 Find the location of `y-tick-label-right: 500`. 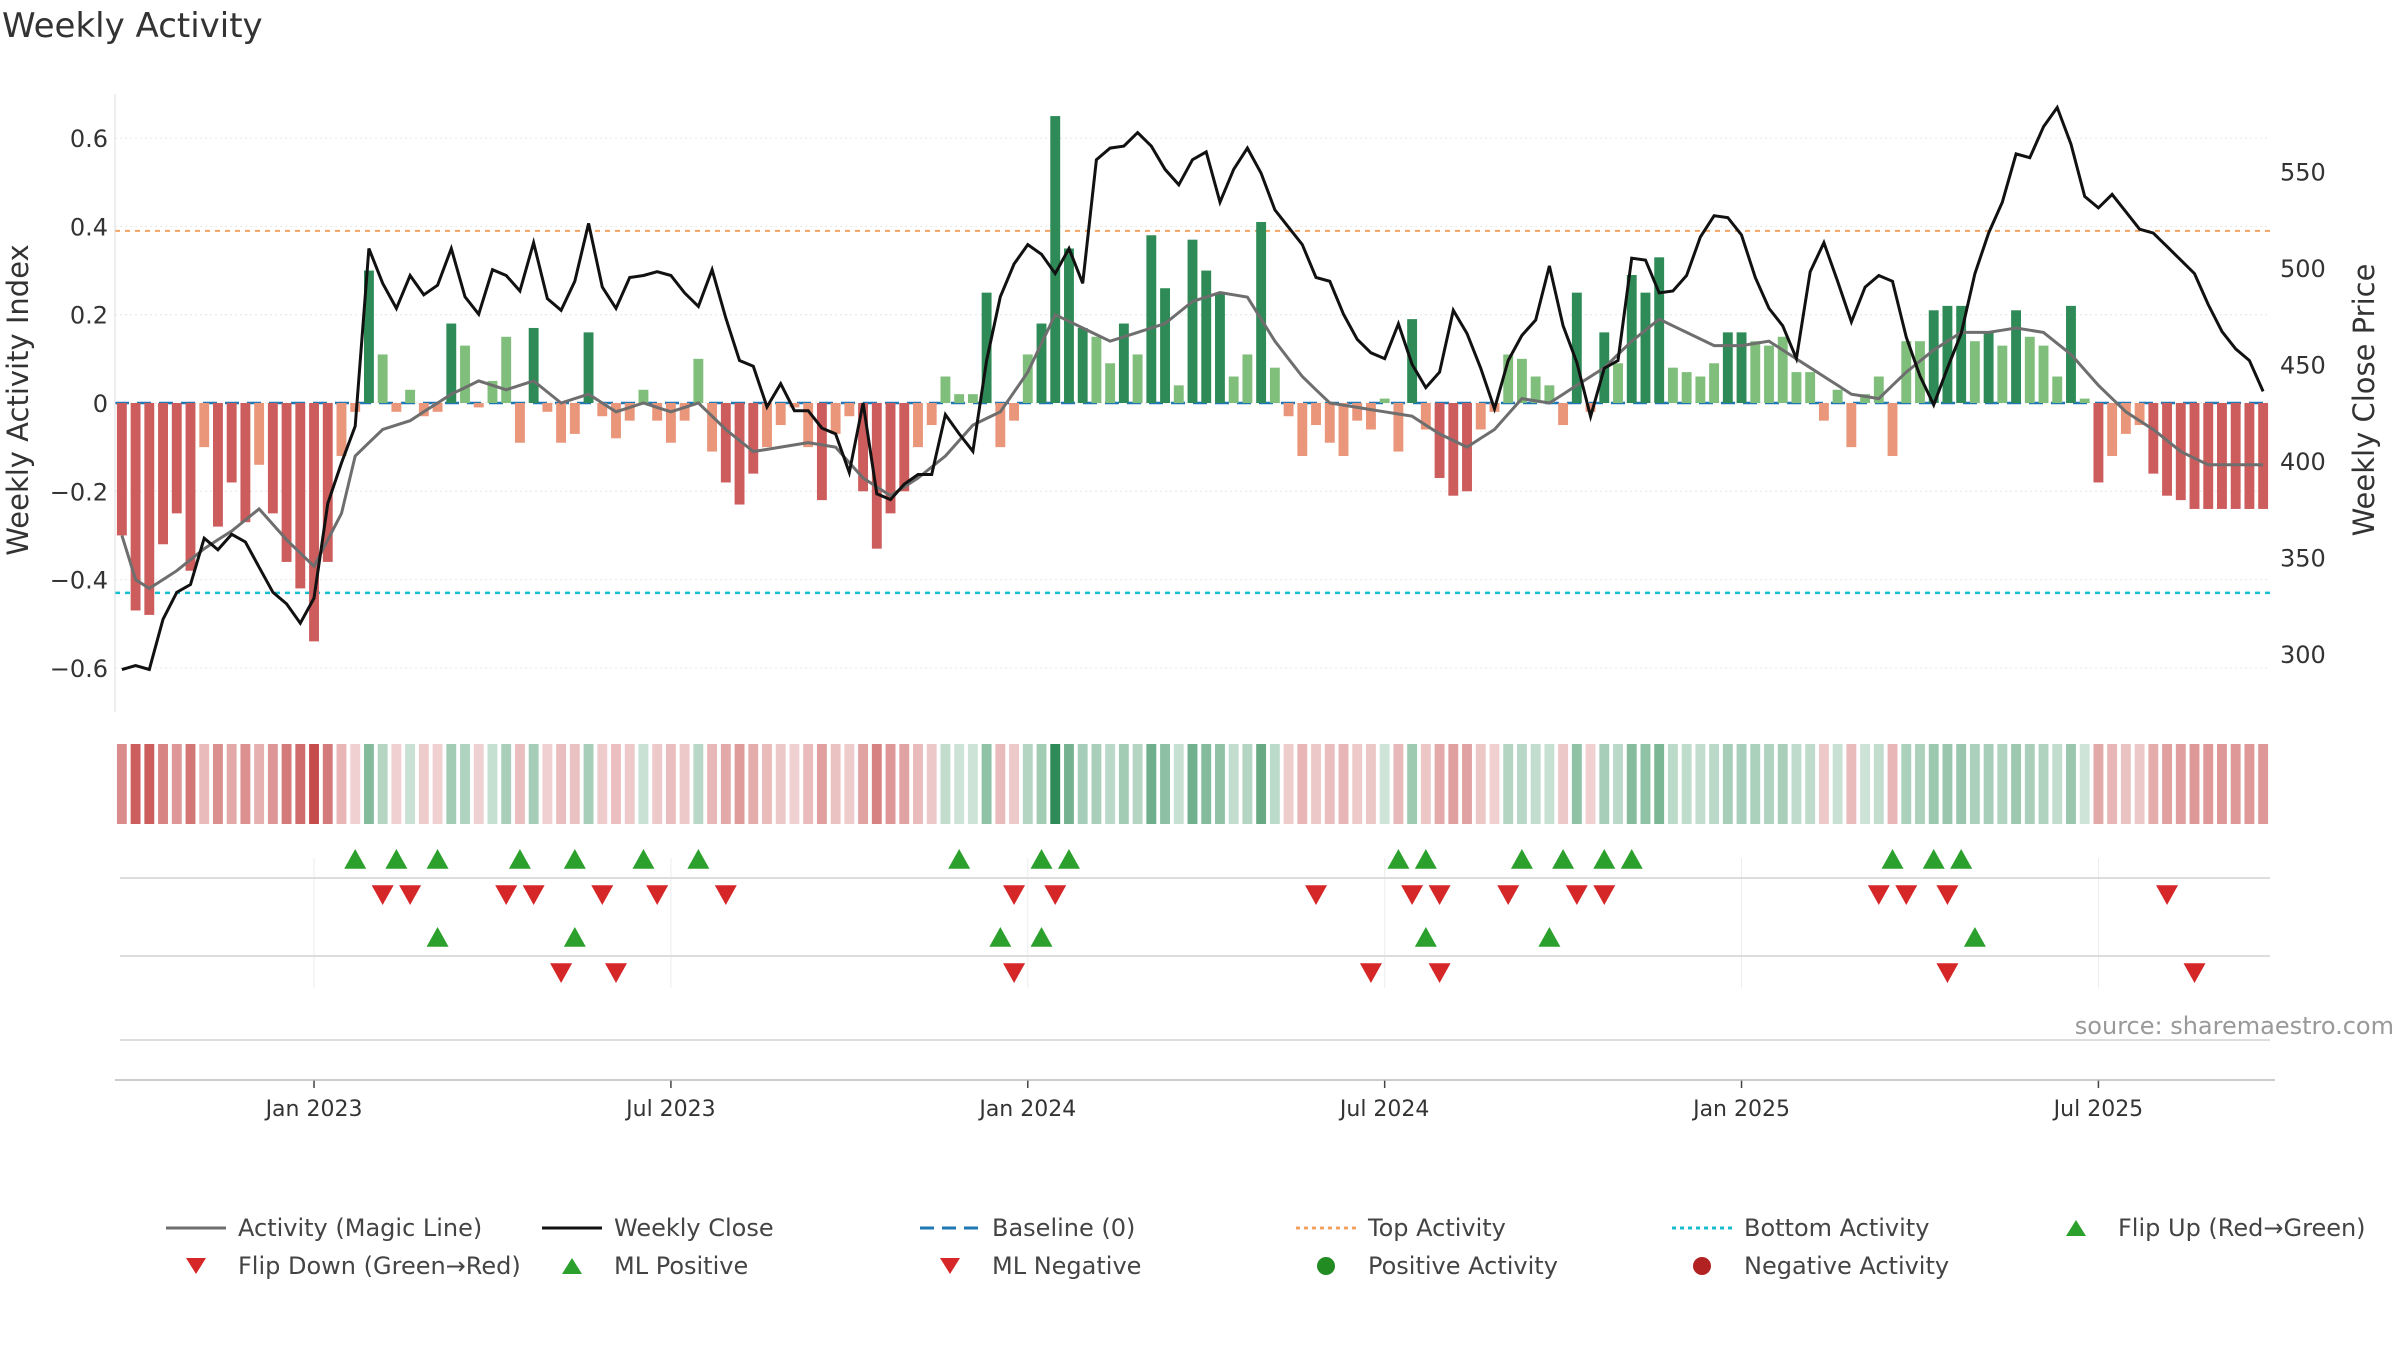

y-tick-label-right: 500 is located at coordinates (2303, 269).